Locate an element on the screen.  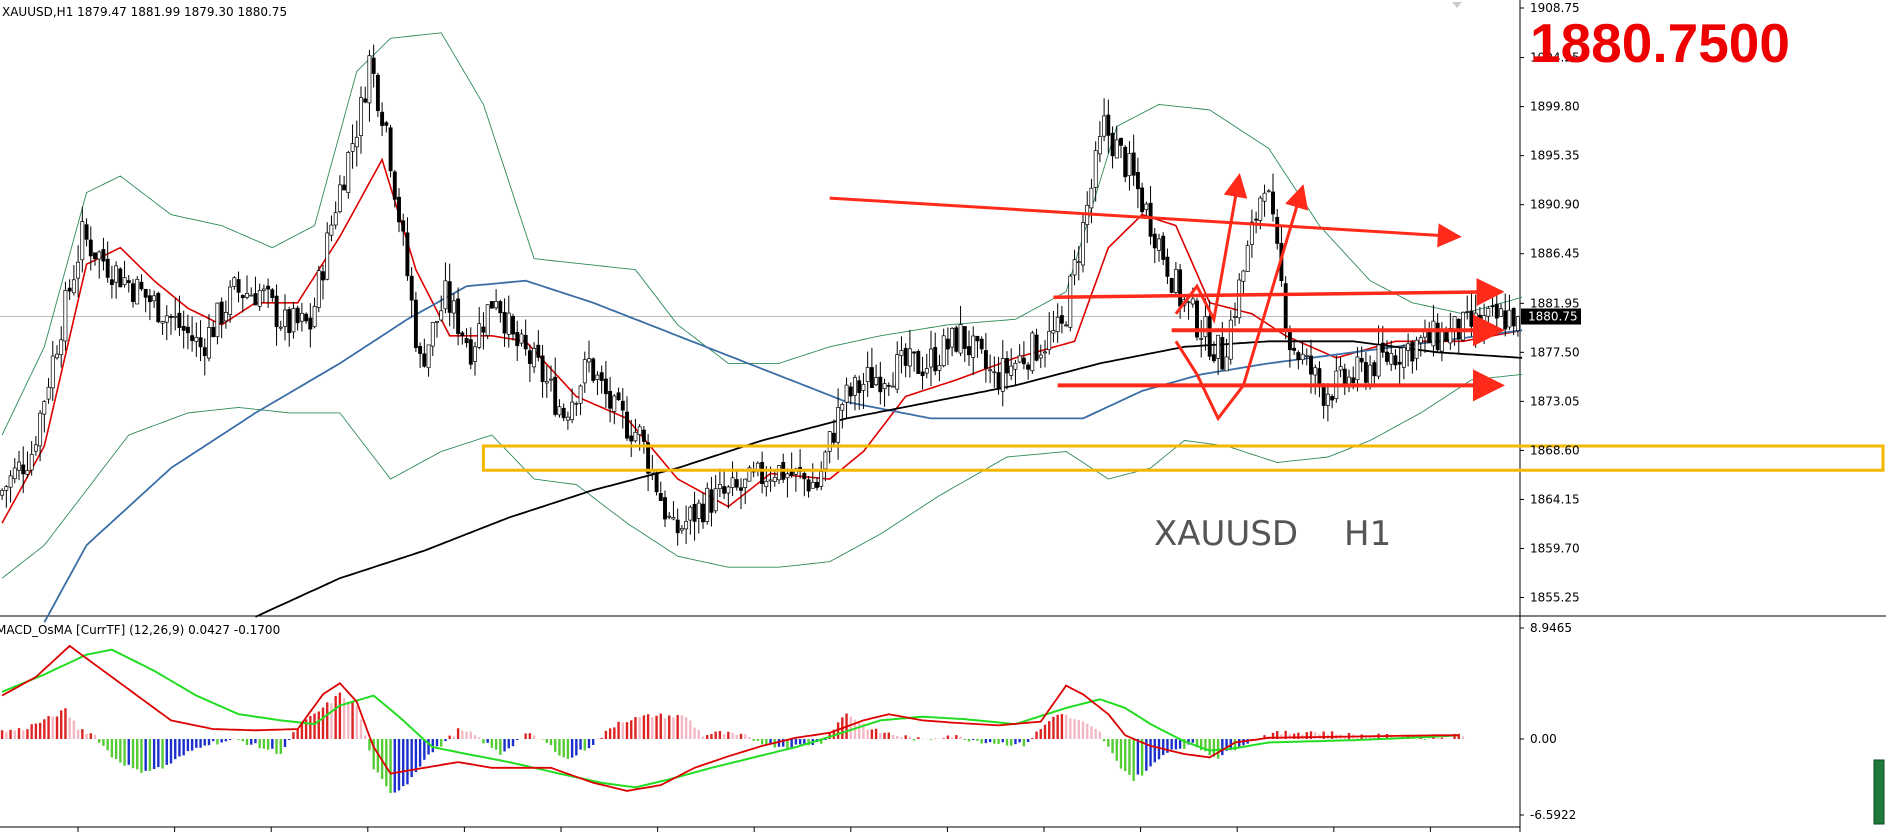
price-tick-label: 1886.45 is located at coordinates (1555, 254).